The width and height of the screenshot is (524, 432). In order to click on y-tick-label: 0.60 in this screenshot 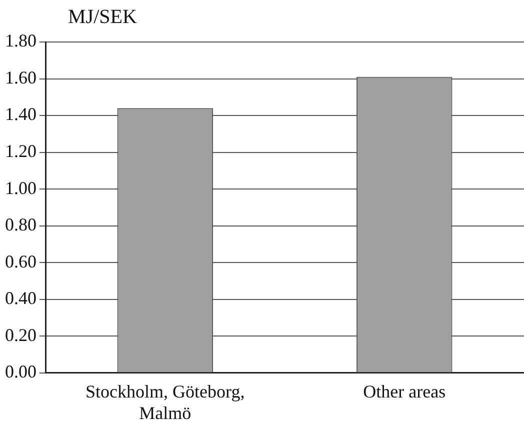, I will do `click(20, 261)`.